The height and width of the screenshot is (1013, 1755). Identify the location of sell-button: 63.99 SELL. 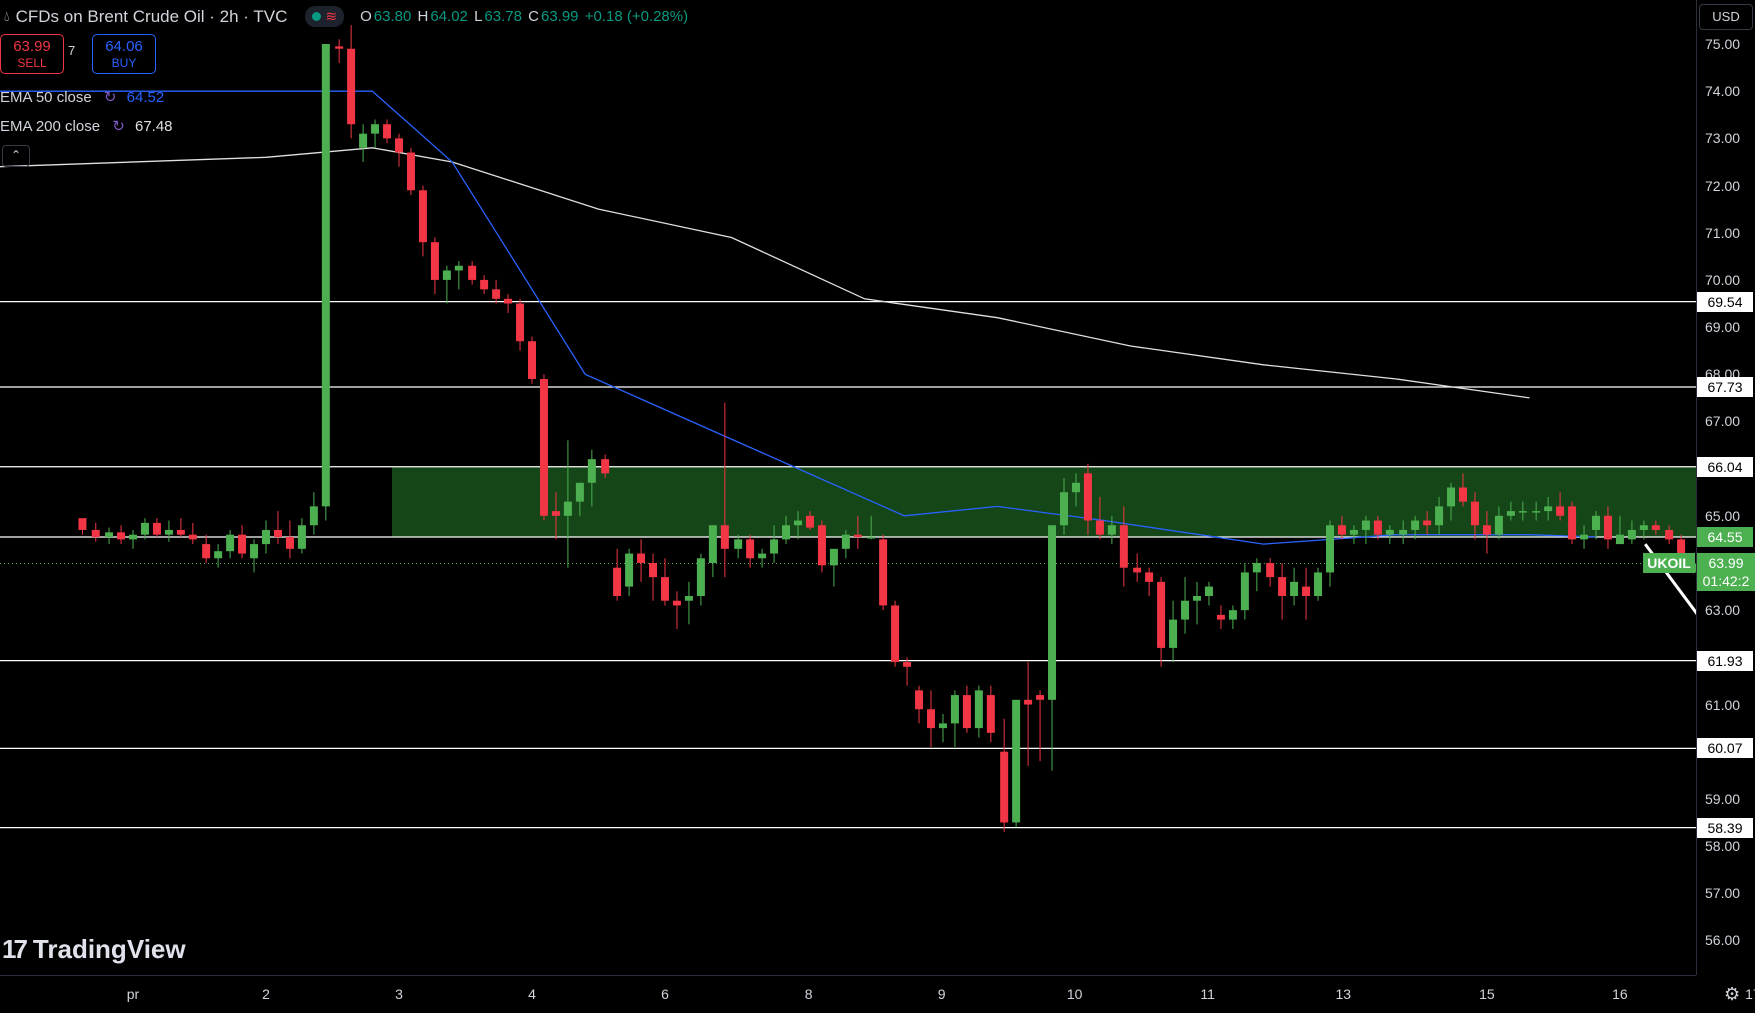
(32, 54).